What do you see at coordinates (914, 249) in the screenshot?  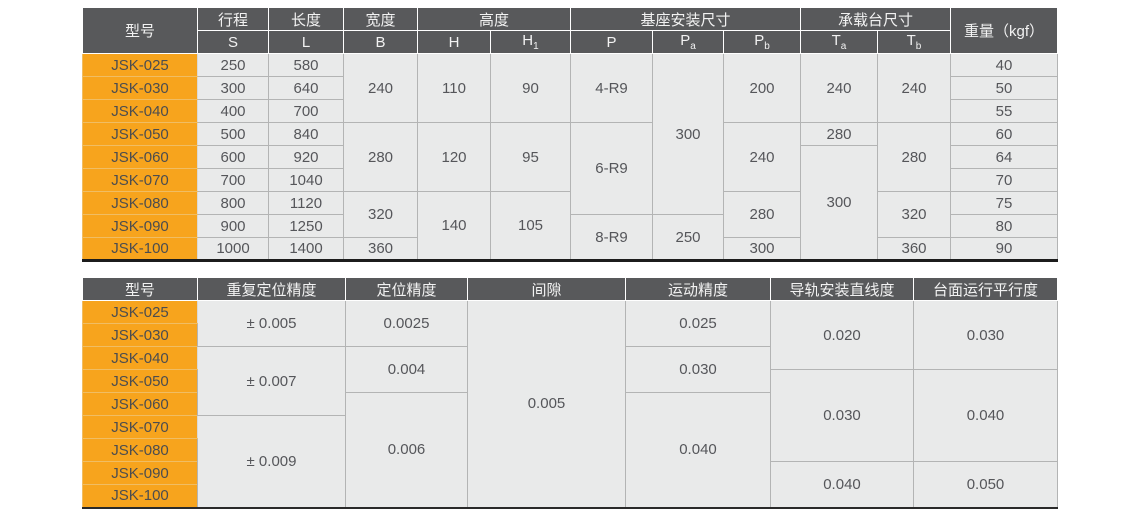 I see `value-cell: 360` at bounding box center [914, 249].